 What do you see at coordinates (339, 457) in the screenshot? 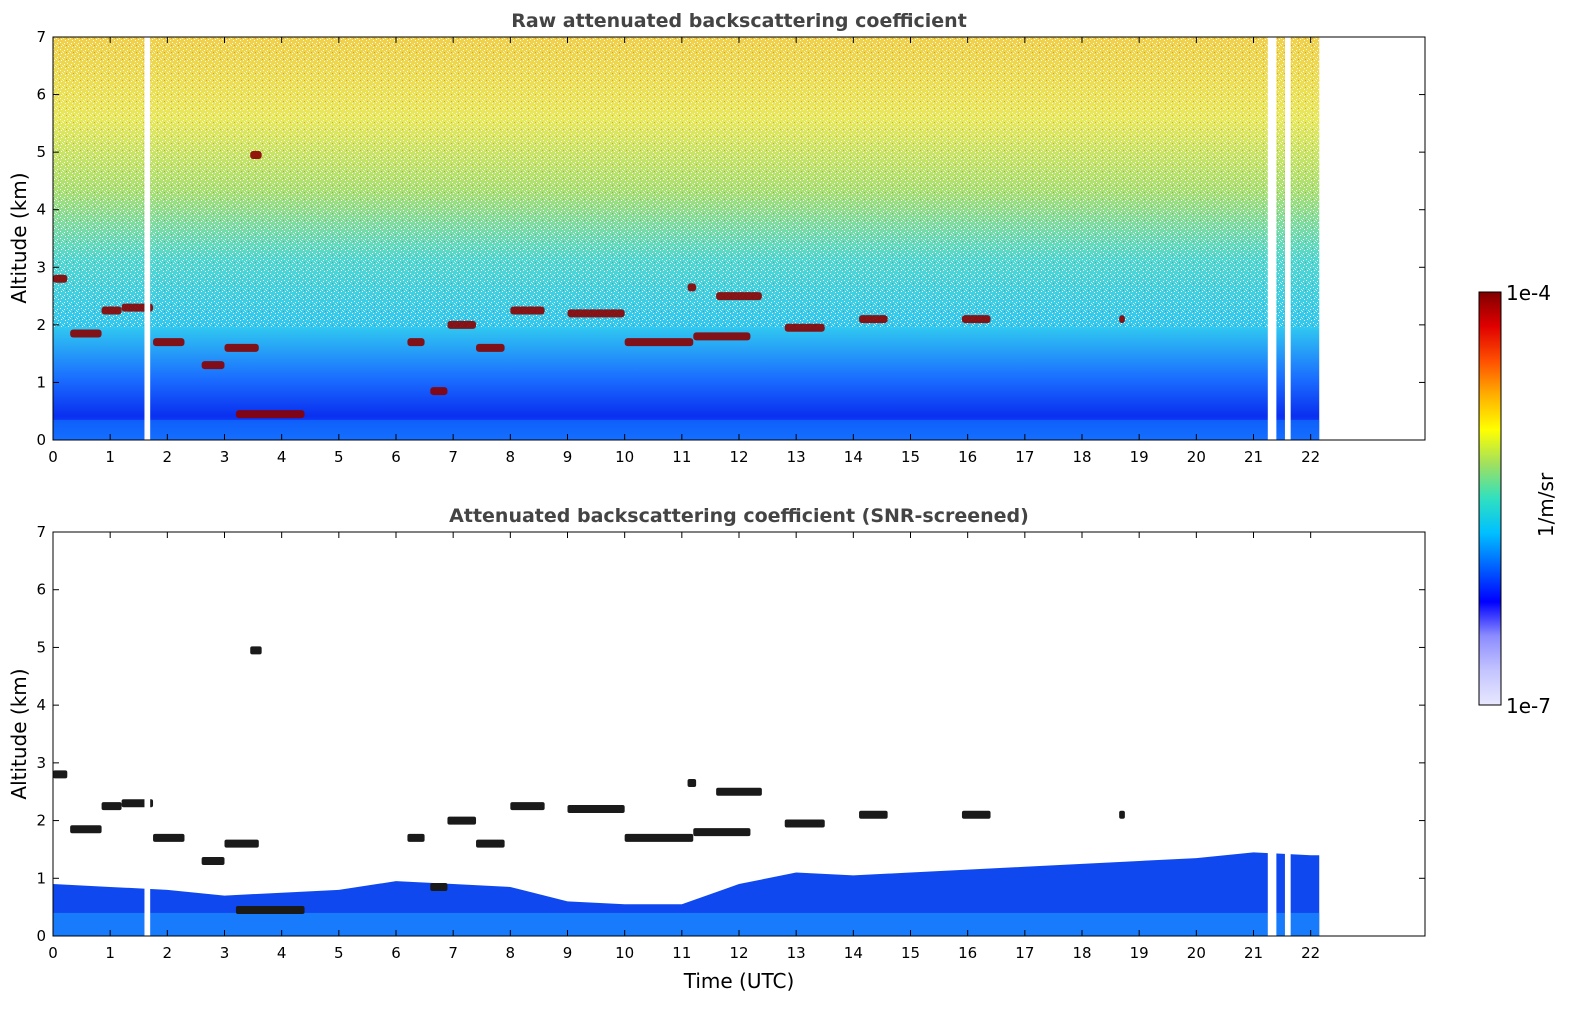
I see `x-tick-label: 5` at bounding box center [339, 457].